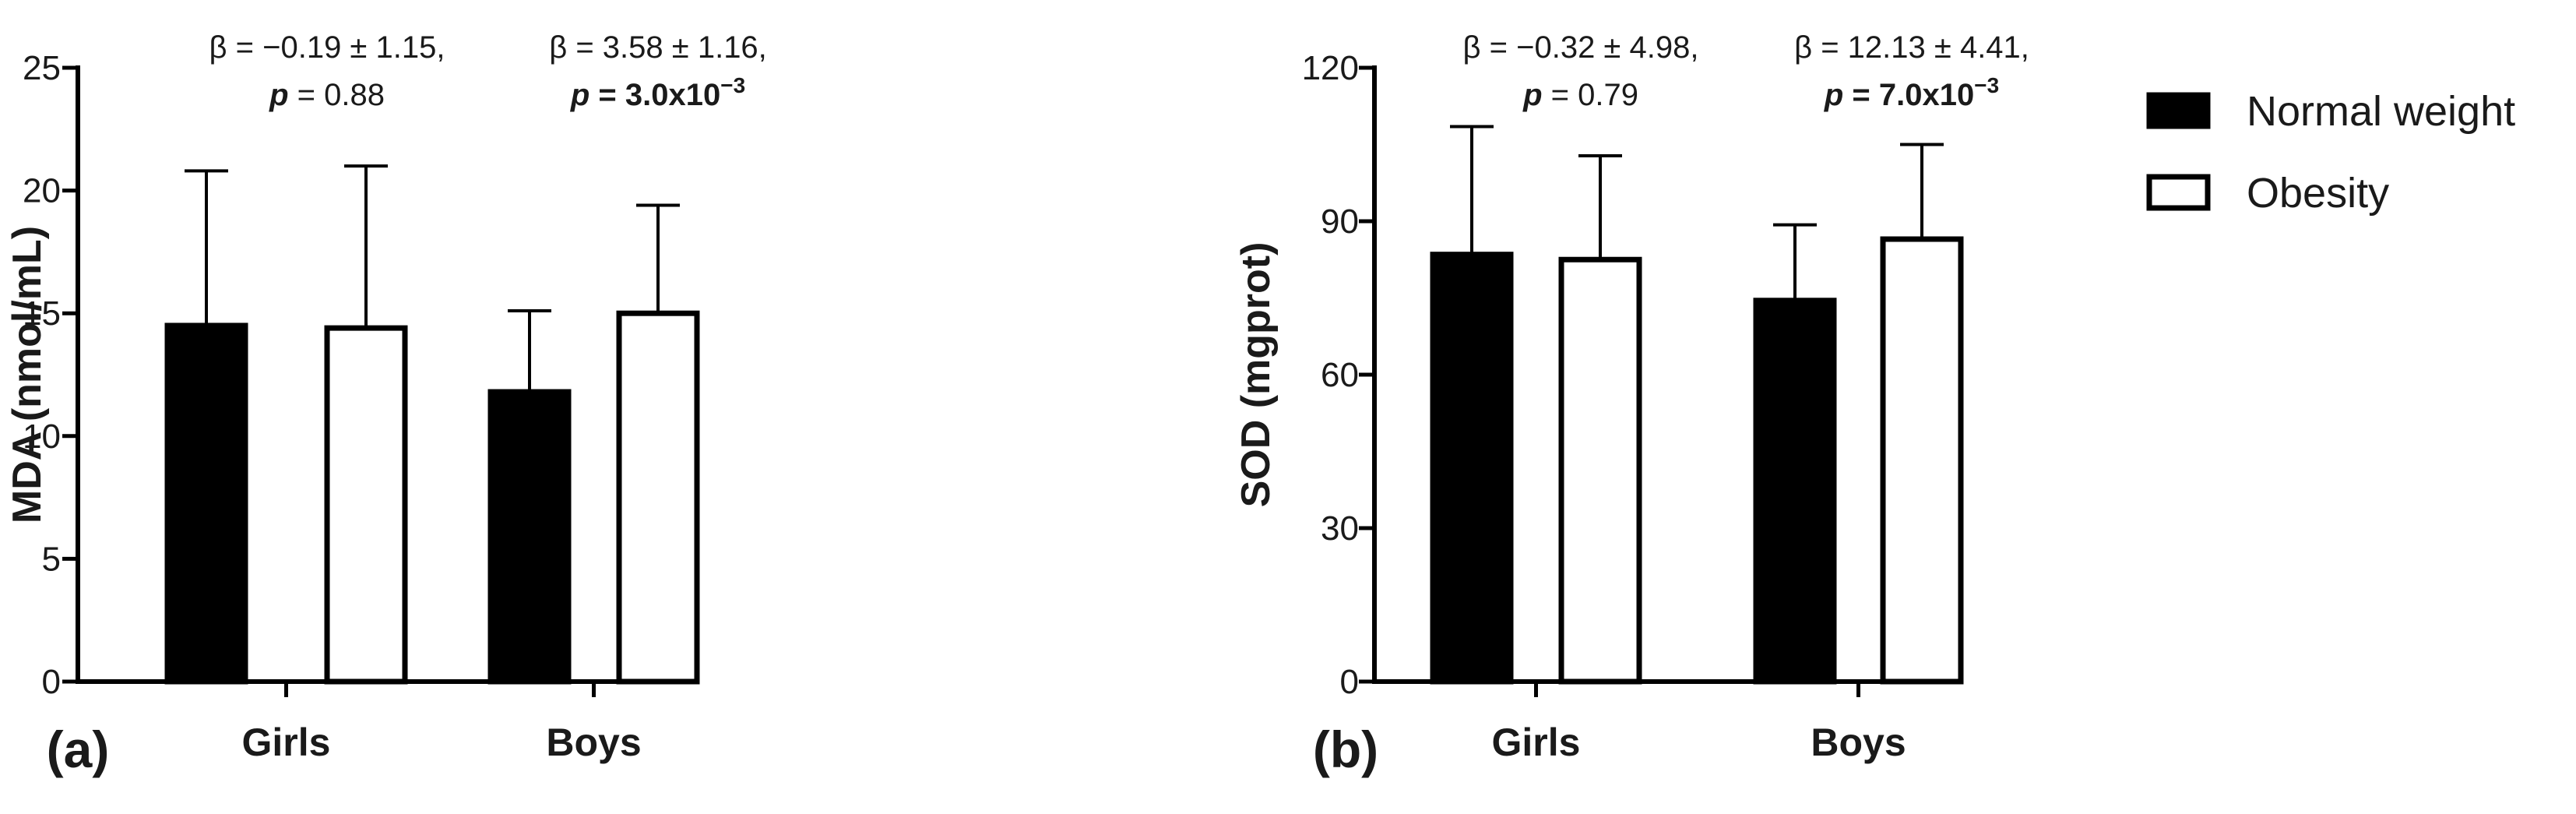 The width and height of the screenshot is (2576, 814). Describe the element at coordinates (658, 47) in the screenshot. I see `beta-annotation: β = 3.58 ± 1.16,` at that location.